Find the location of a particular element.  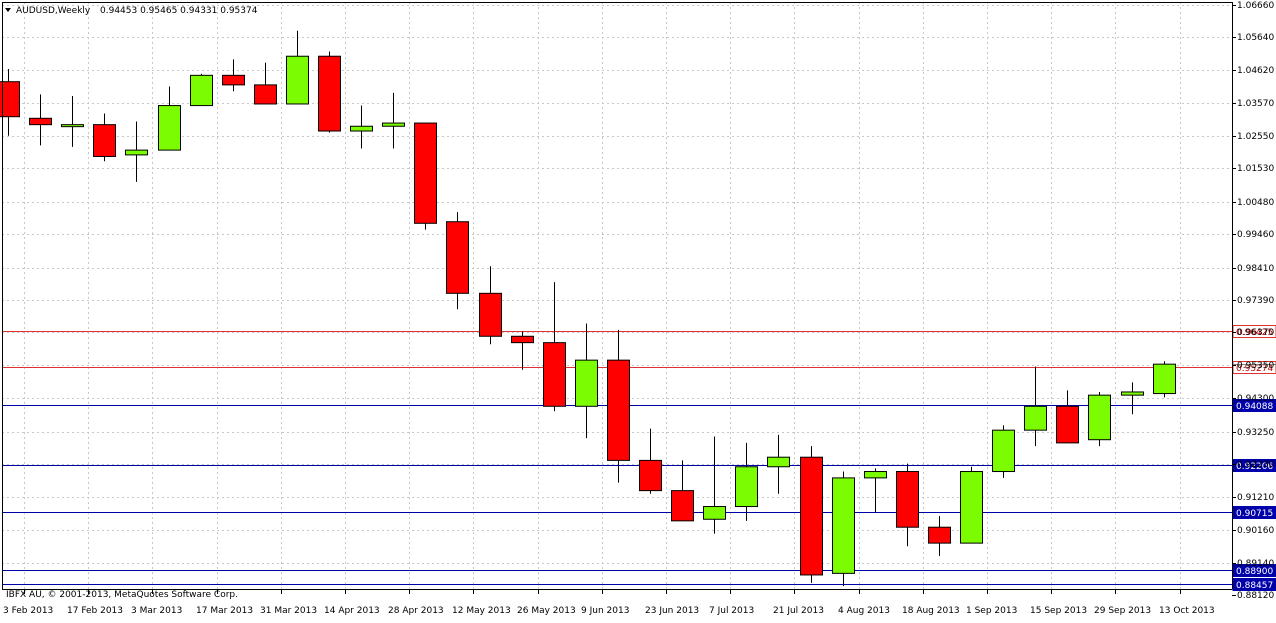

y-tick-label: 1.03570 is located at coordinates (1255, 104).